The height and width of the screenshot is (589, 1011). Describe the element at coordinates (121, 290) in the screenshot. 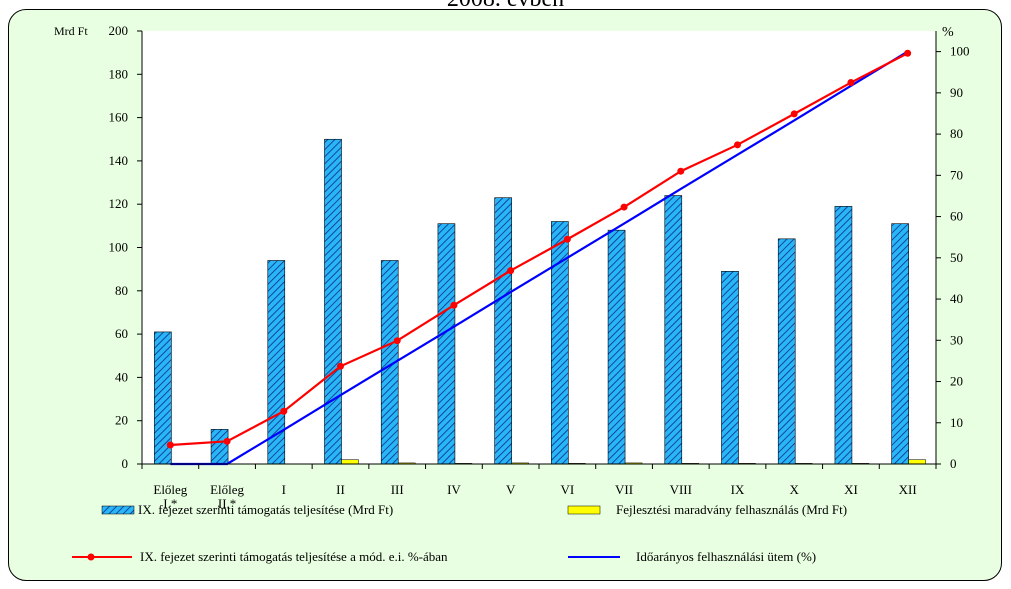

I see `y-left-tick-label: 80` at that location.